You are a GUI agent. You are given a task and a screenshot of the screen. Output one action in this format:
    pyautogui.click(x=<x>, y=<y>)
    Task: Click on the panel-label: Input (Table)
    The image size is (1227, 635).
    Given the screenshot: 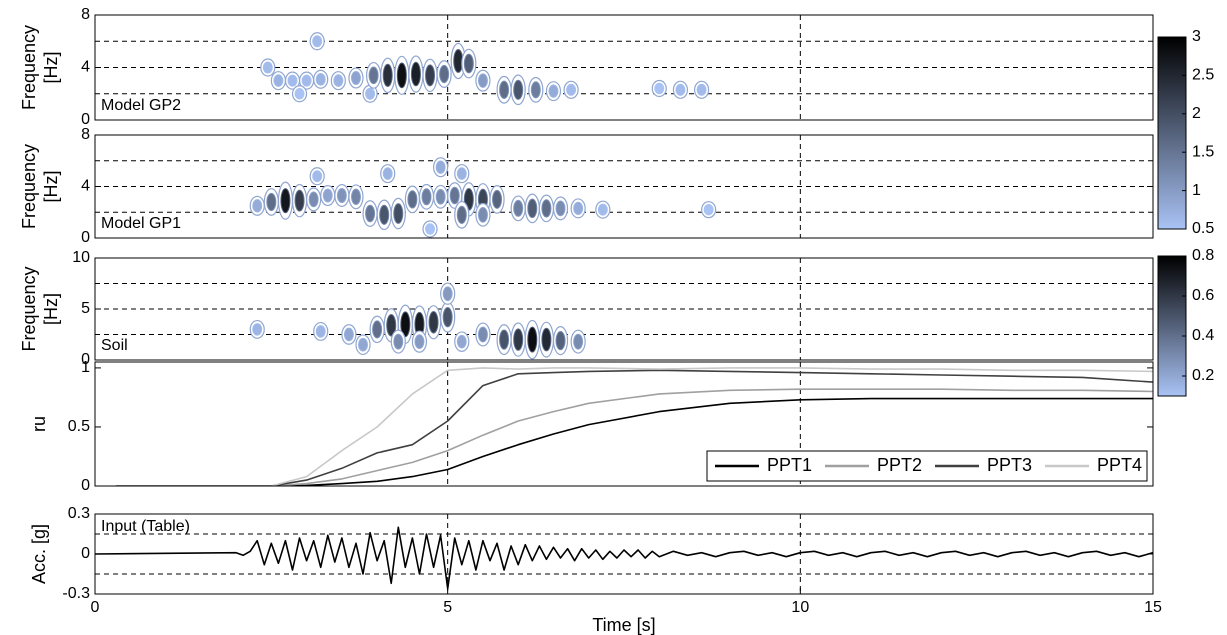 What is the action you would take?
    pyautogui.click(x=145, y=526)
    